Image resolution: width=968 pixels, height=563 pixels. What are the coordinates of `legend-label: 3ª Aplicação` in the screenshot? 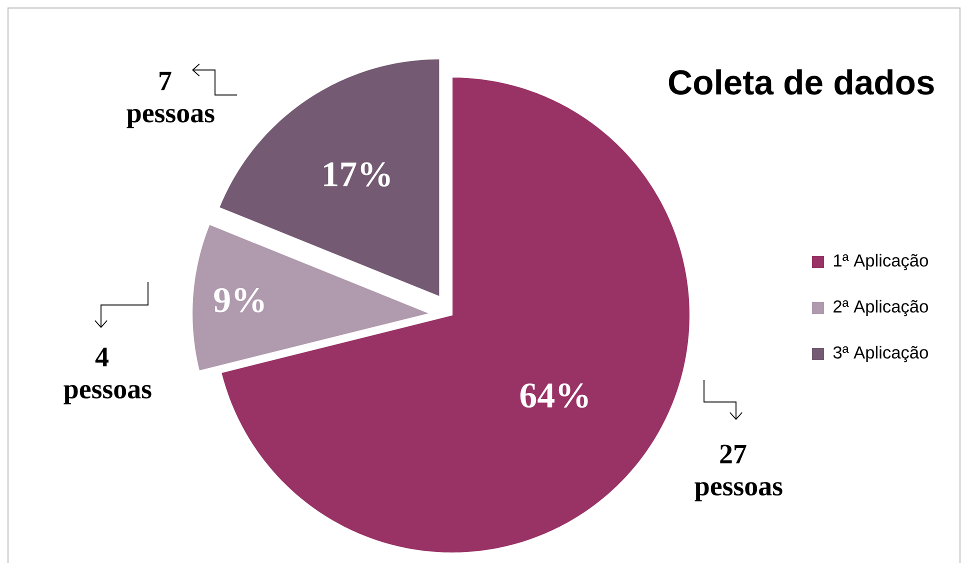 It's located at (880, 354).